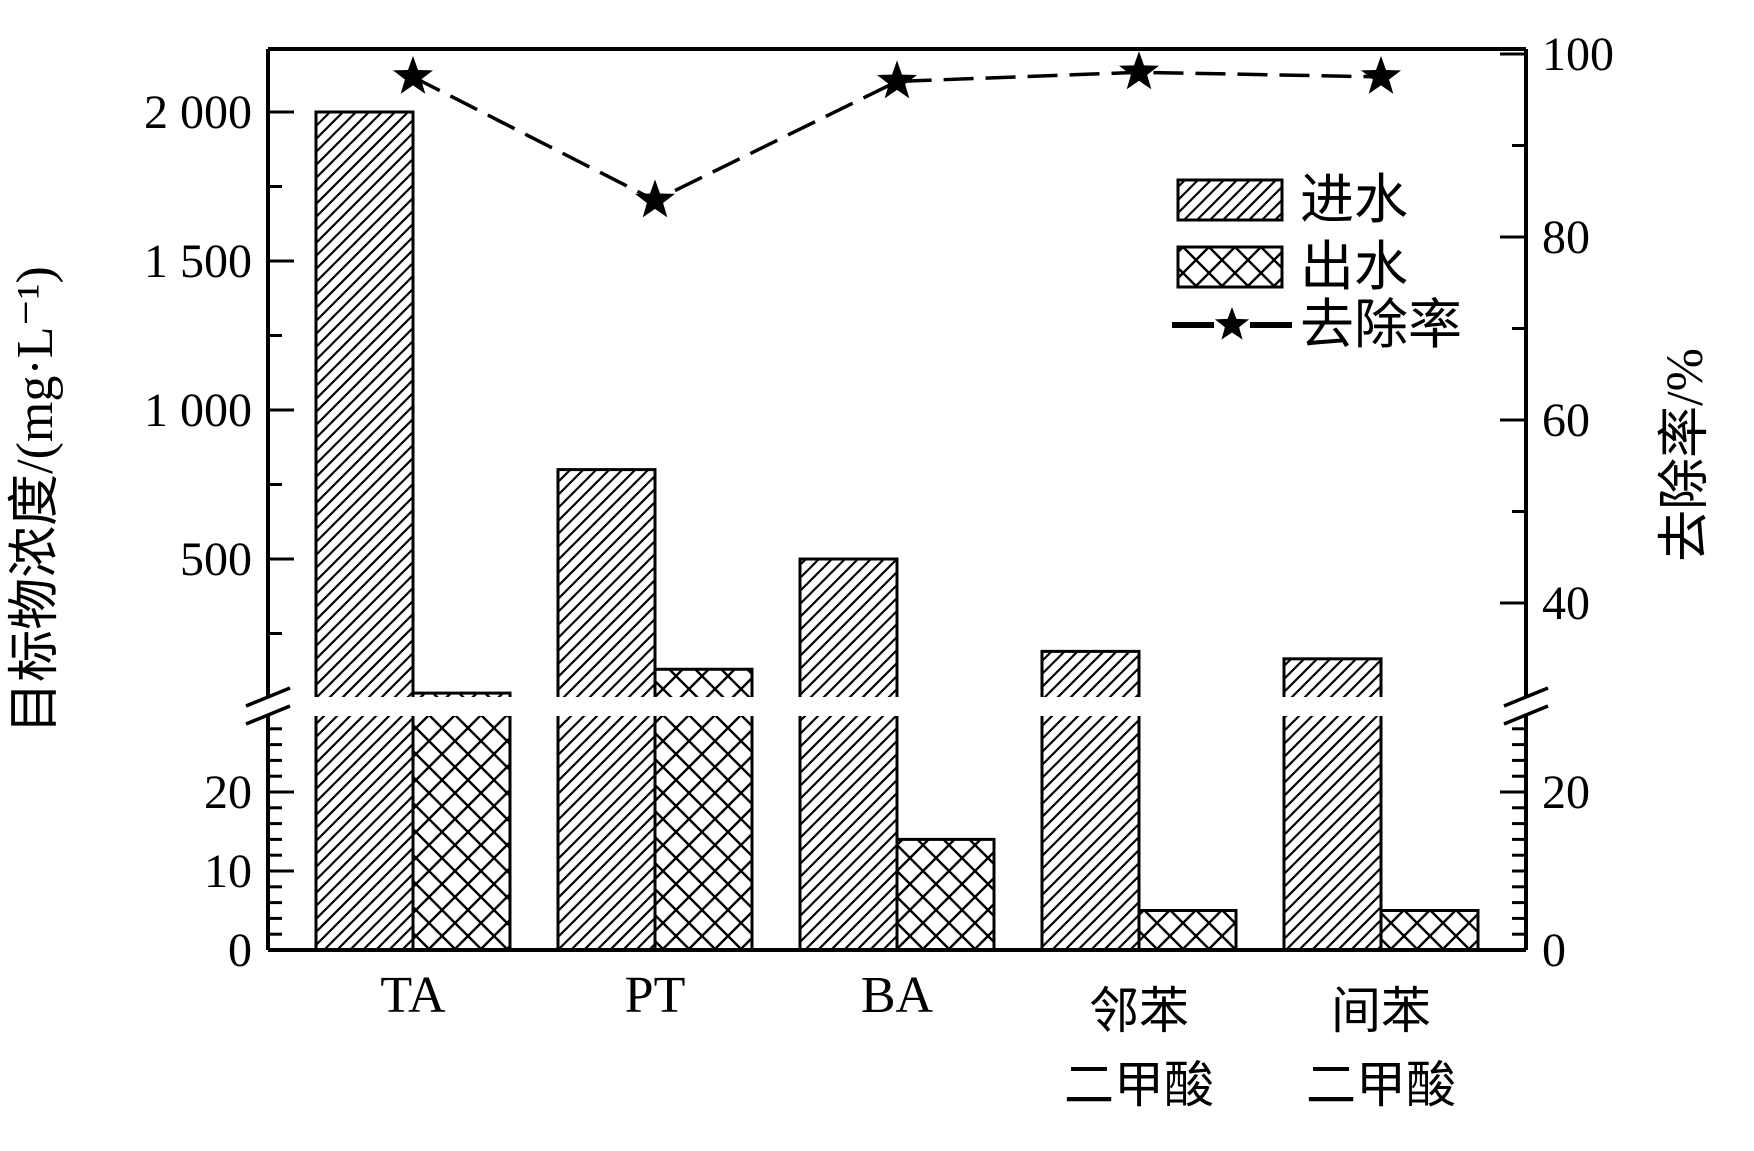  Describe the element at coordinates (198, 410) in the screenshot. I see `tick-label-left-1000: 1 000` at that location.